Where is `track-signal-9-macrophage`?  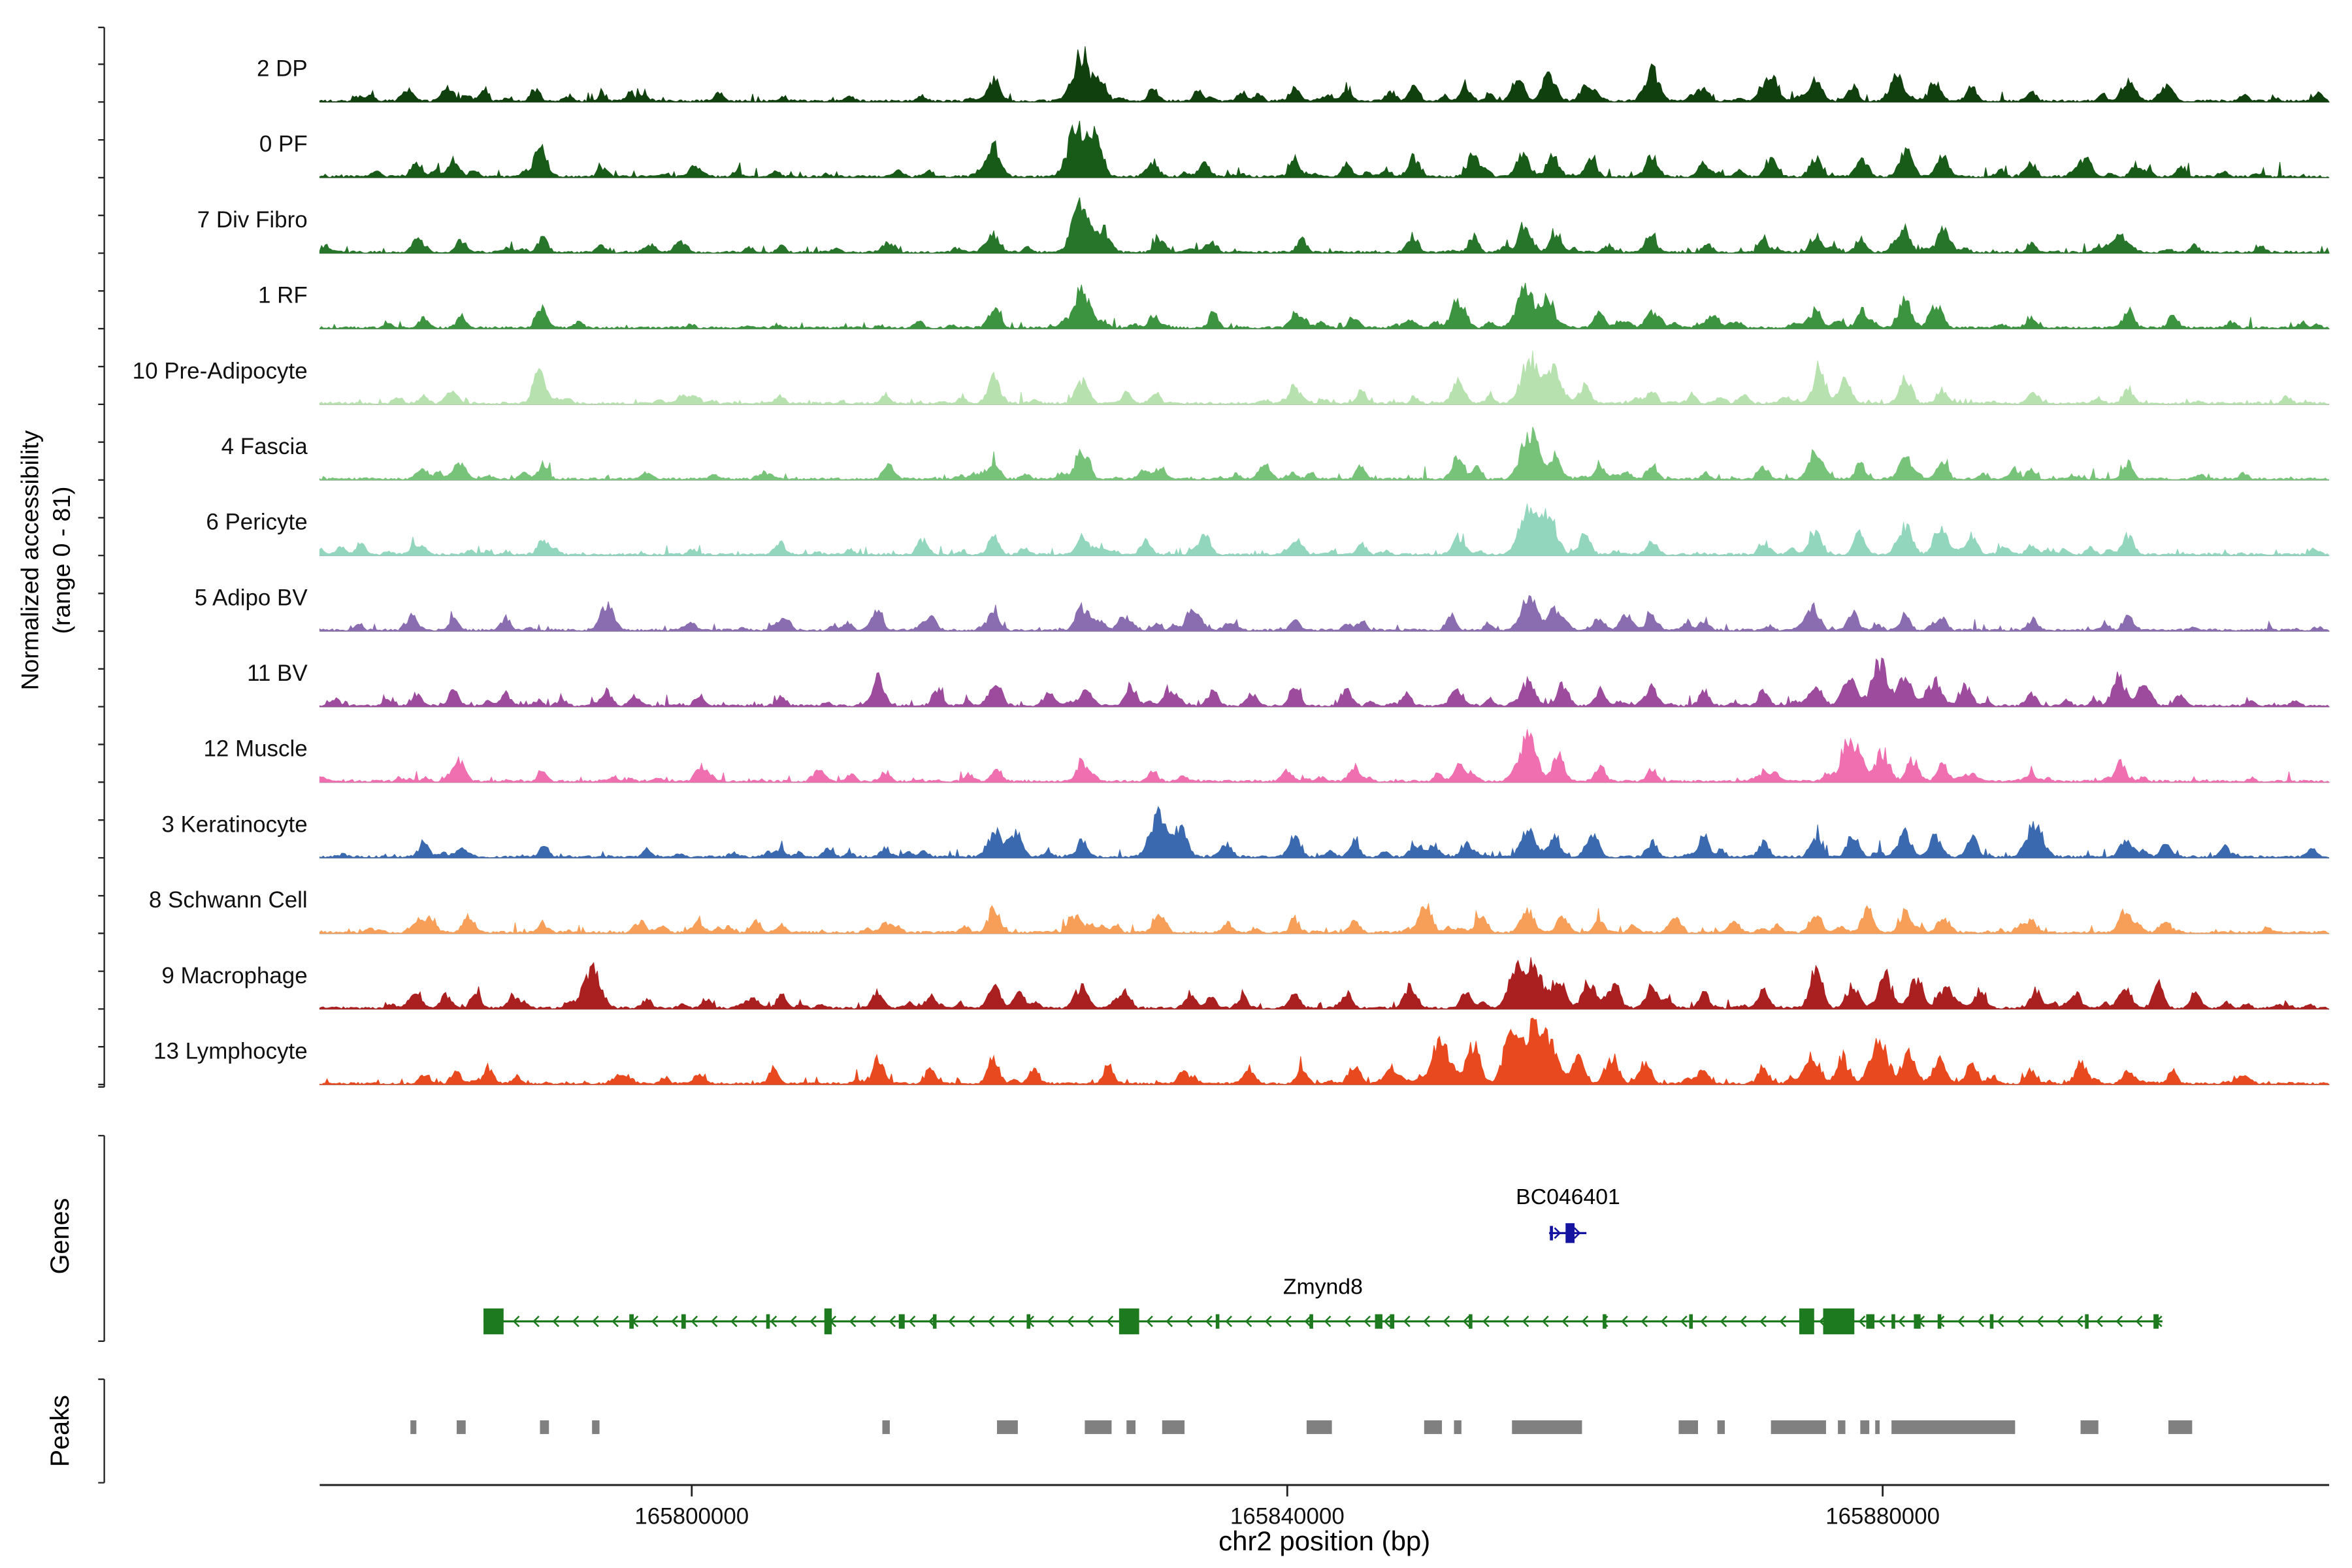
track-signal-9-macrophage is located at coordinates (1324, 983).